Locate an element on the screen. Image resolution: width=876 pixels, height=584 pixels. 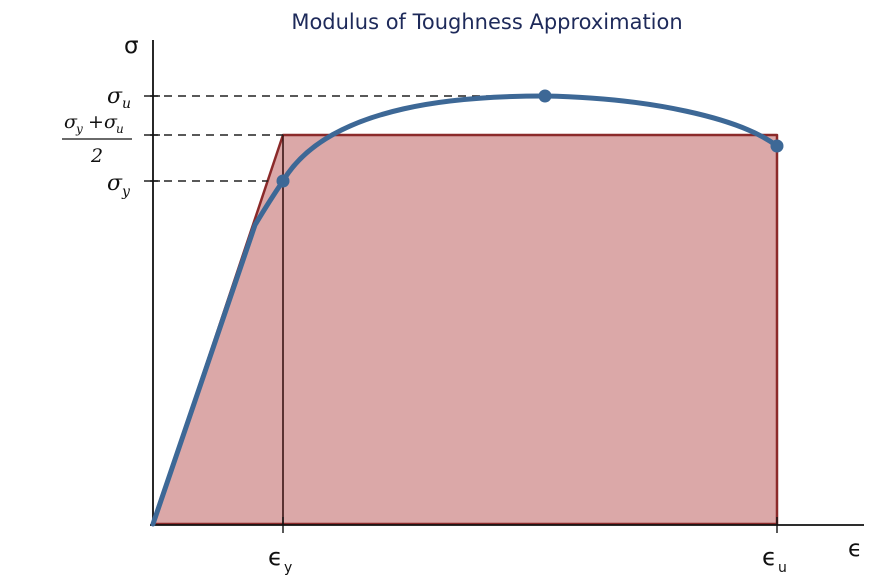
x-tick-label-eps-u: ϵ u is located at coordinates (774, 559).